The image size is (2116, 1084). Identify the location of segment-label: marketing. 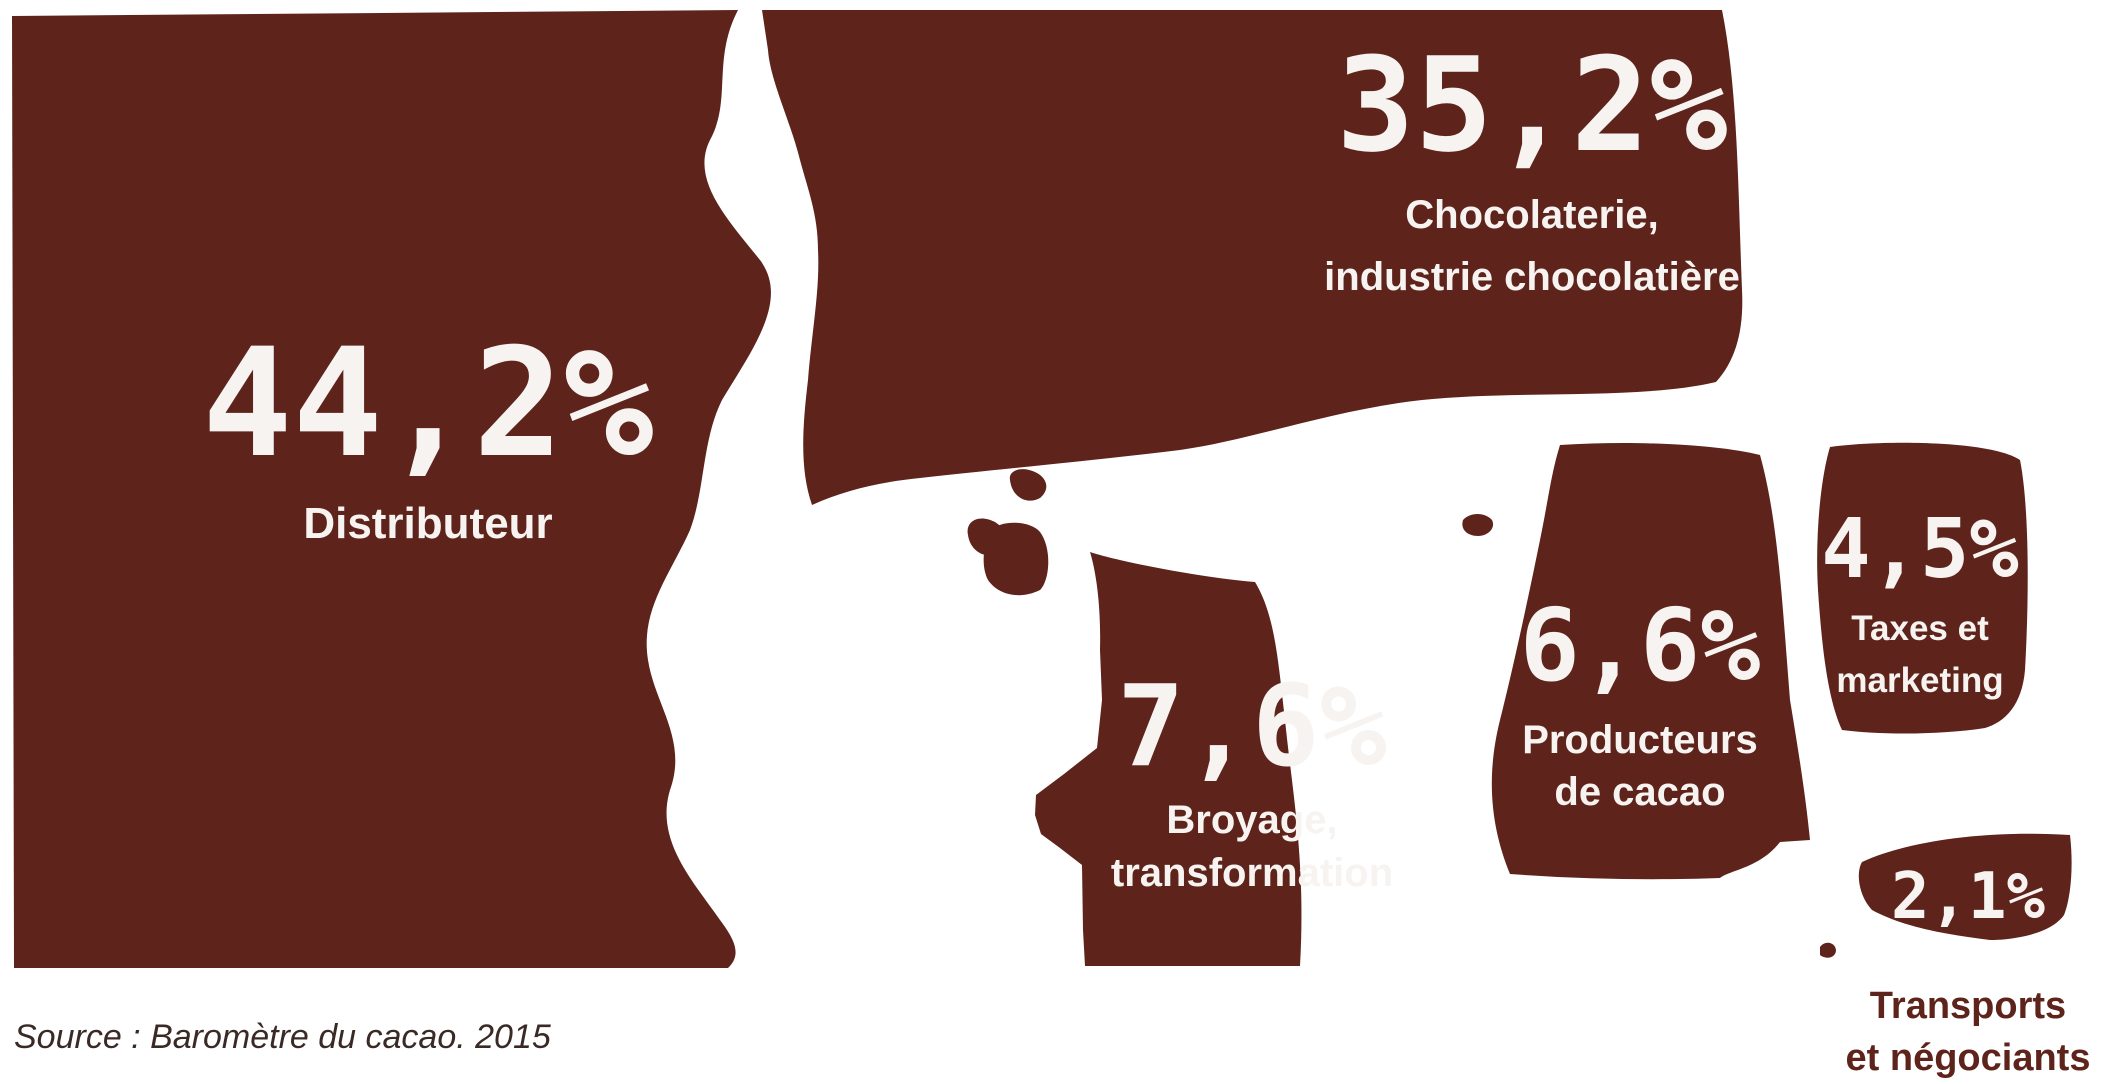
(1919, 680).